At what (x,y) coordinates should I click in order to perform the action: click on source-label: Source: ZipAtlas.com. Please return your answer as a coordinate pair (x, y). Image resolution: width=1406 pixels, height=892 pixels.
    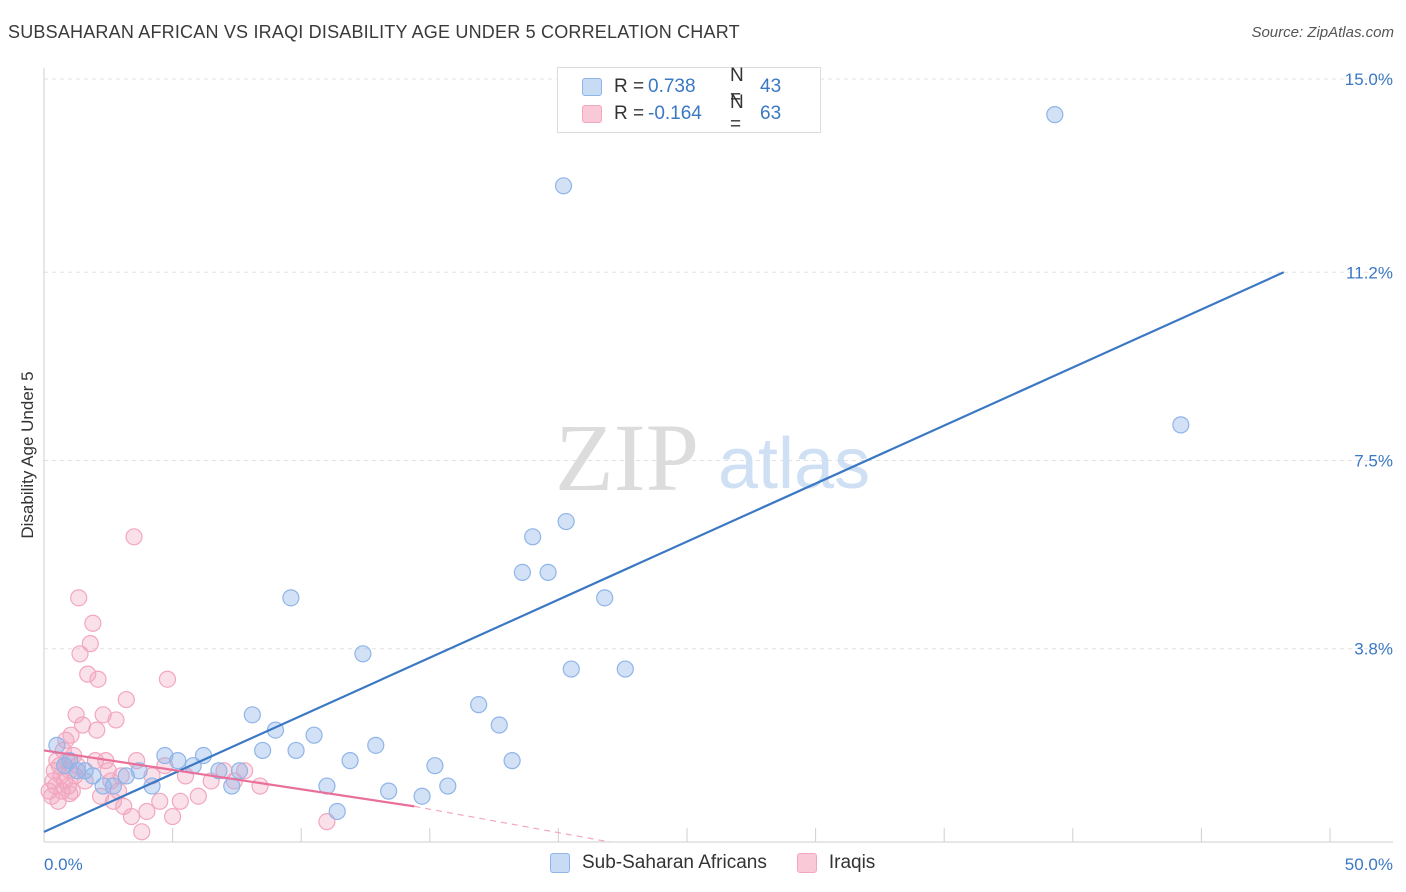
    Looking at the image, I should click on (1322, 32).